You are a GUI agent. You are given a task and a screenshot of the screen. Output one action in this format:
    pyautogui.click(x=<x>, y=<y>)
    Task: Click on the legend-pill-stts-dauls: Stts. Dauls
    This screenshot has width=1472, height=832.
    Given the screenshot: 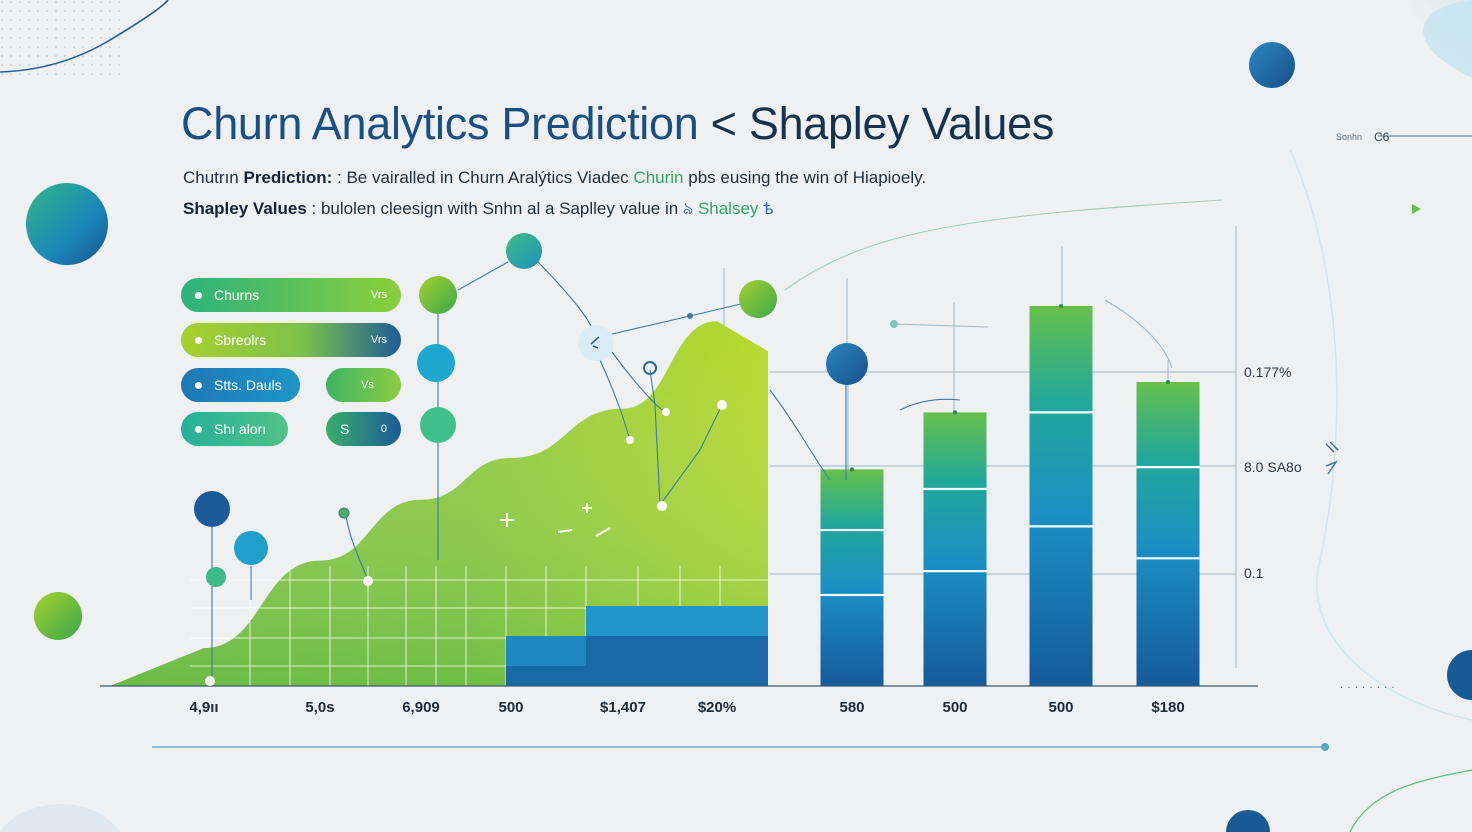 What is the action you would take?
    pyautogui.click(x=240, y=385)
    